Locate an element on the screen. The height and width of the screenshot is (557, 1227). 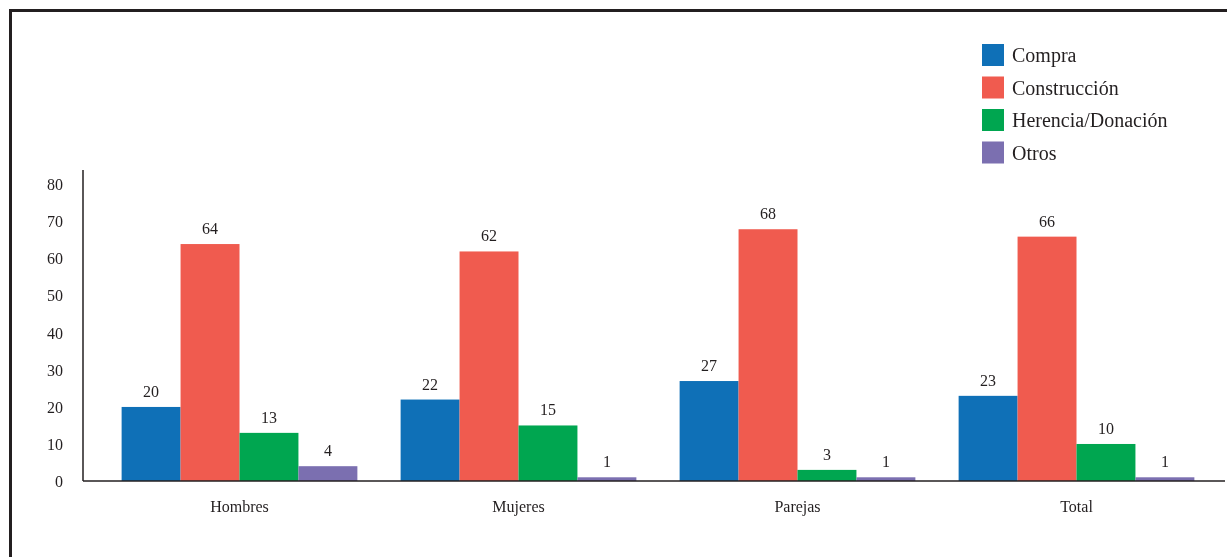
data-label: 3 is located at coordinates (826, 454).